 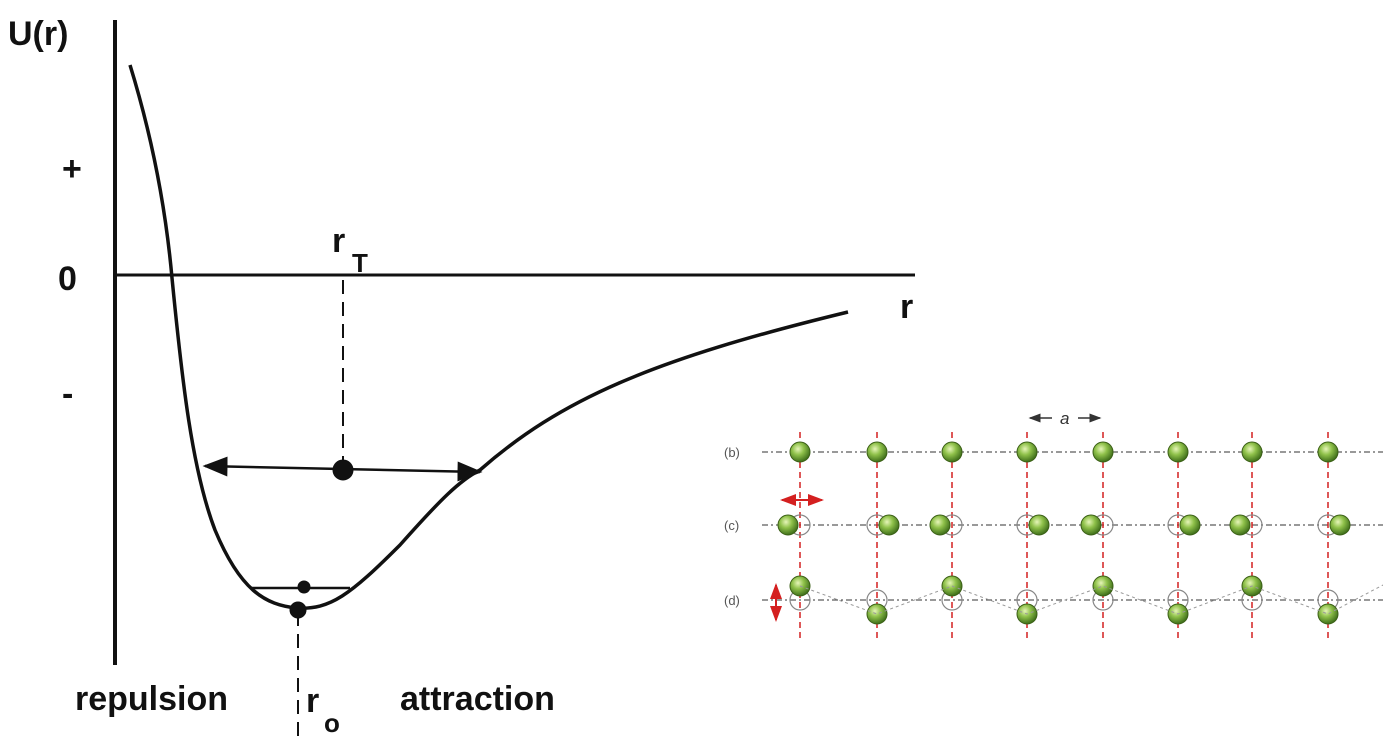 I want to click on r-T-base: r, so click(x=338, y=241).